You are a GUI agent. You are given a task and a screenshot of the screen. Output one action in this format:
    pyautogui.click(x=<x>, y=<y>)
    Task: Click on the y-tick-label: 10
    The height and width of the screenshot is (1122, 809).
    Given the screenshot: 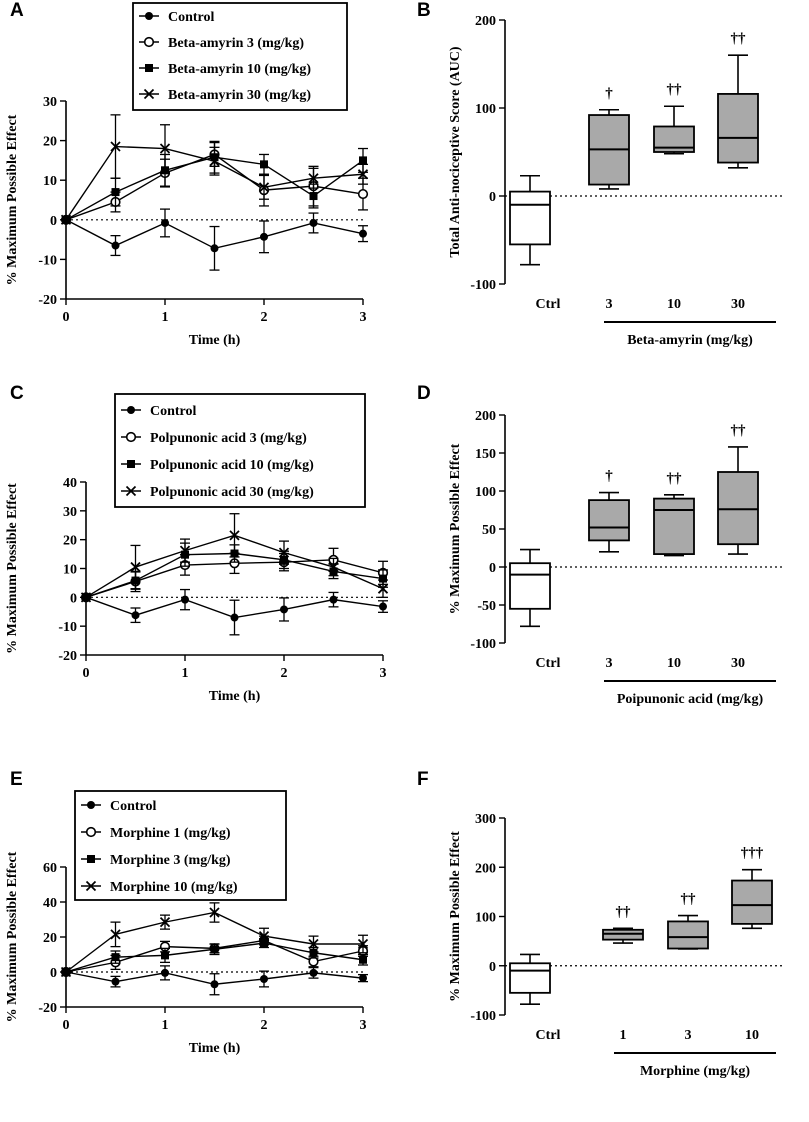 What is the action you would take?
    pyautogui.click(x=50, y=181)
    